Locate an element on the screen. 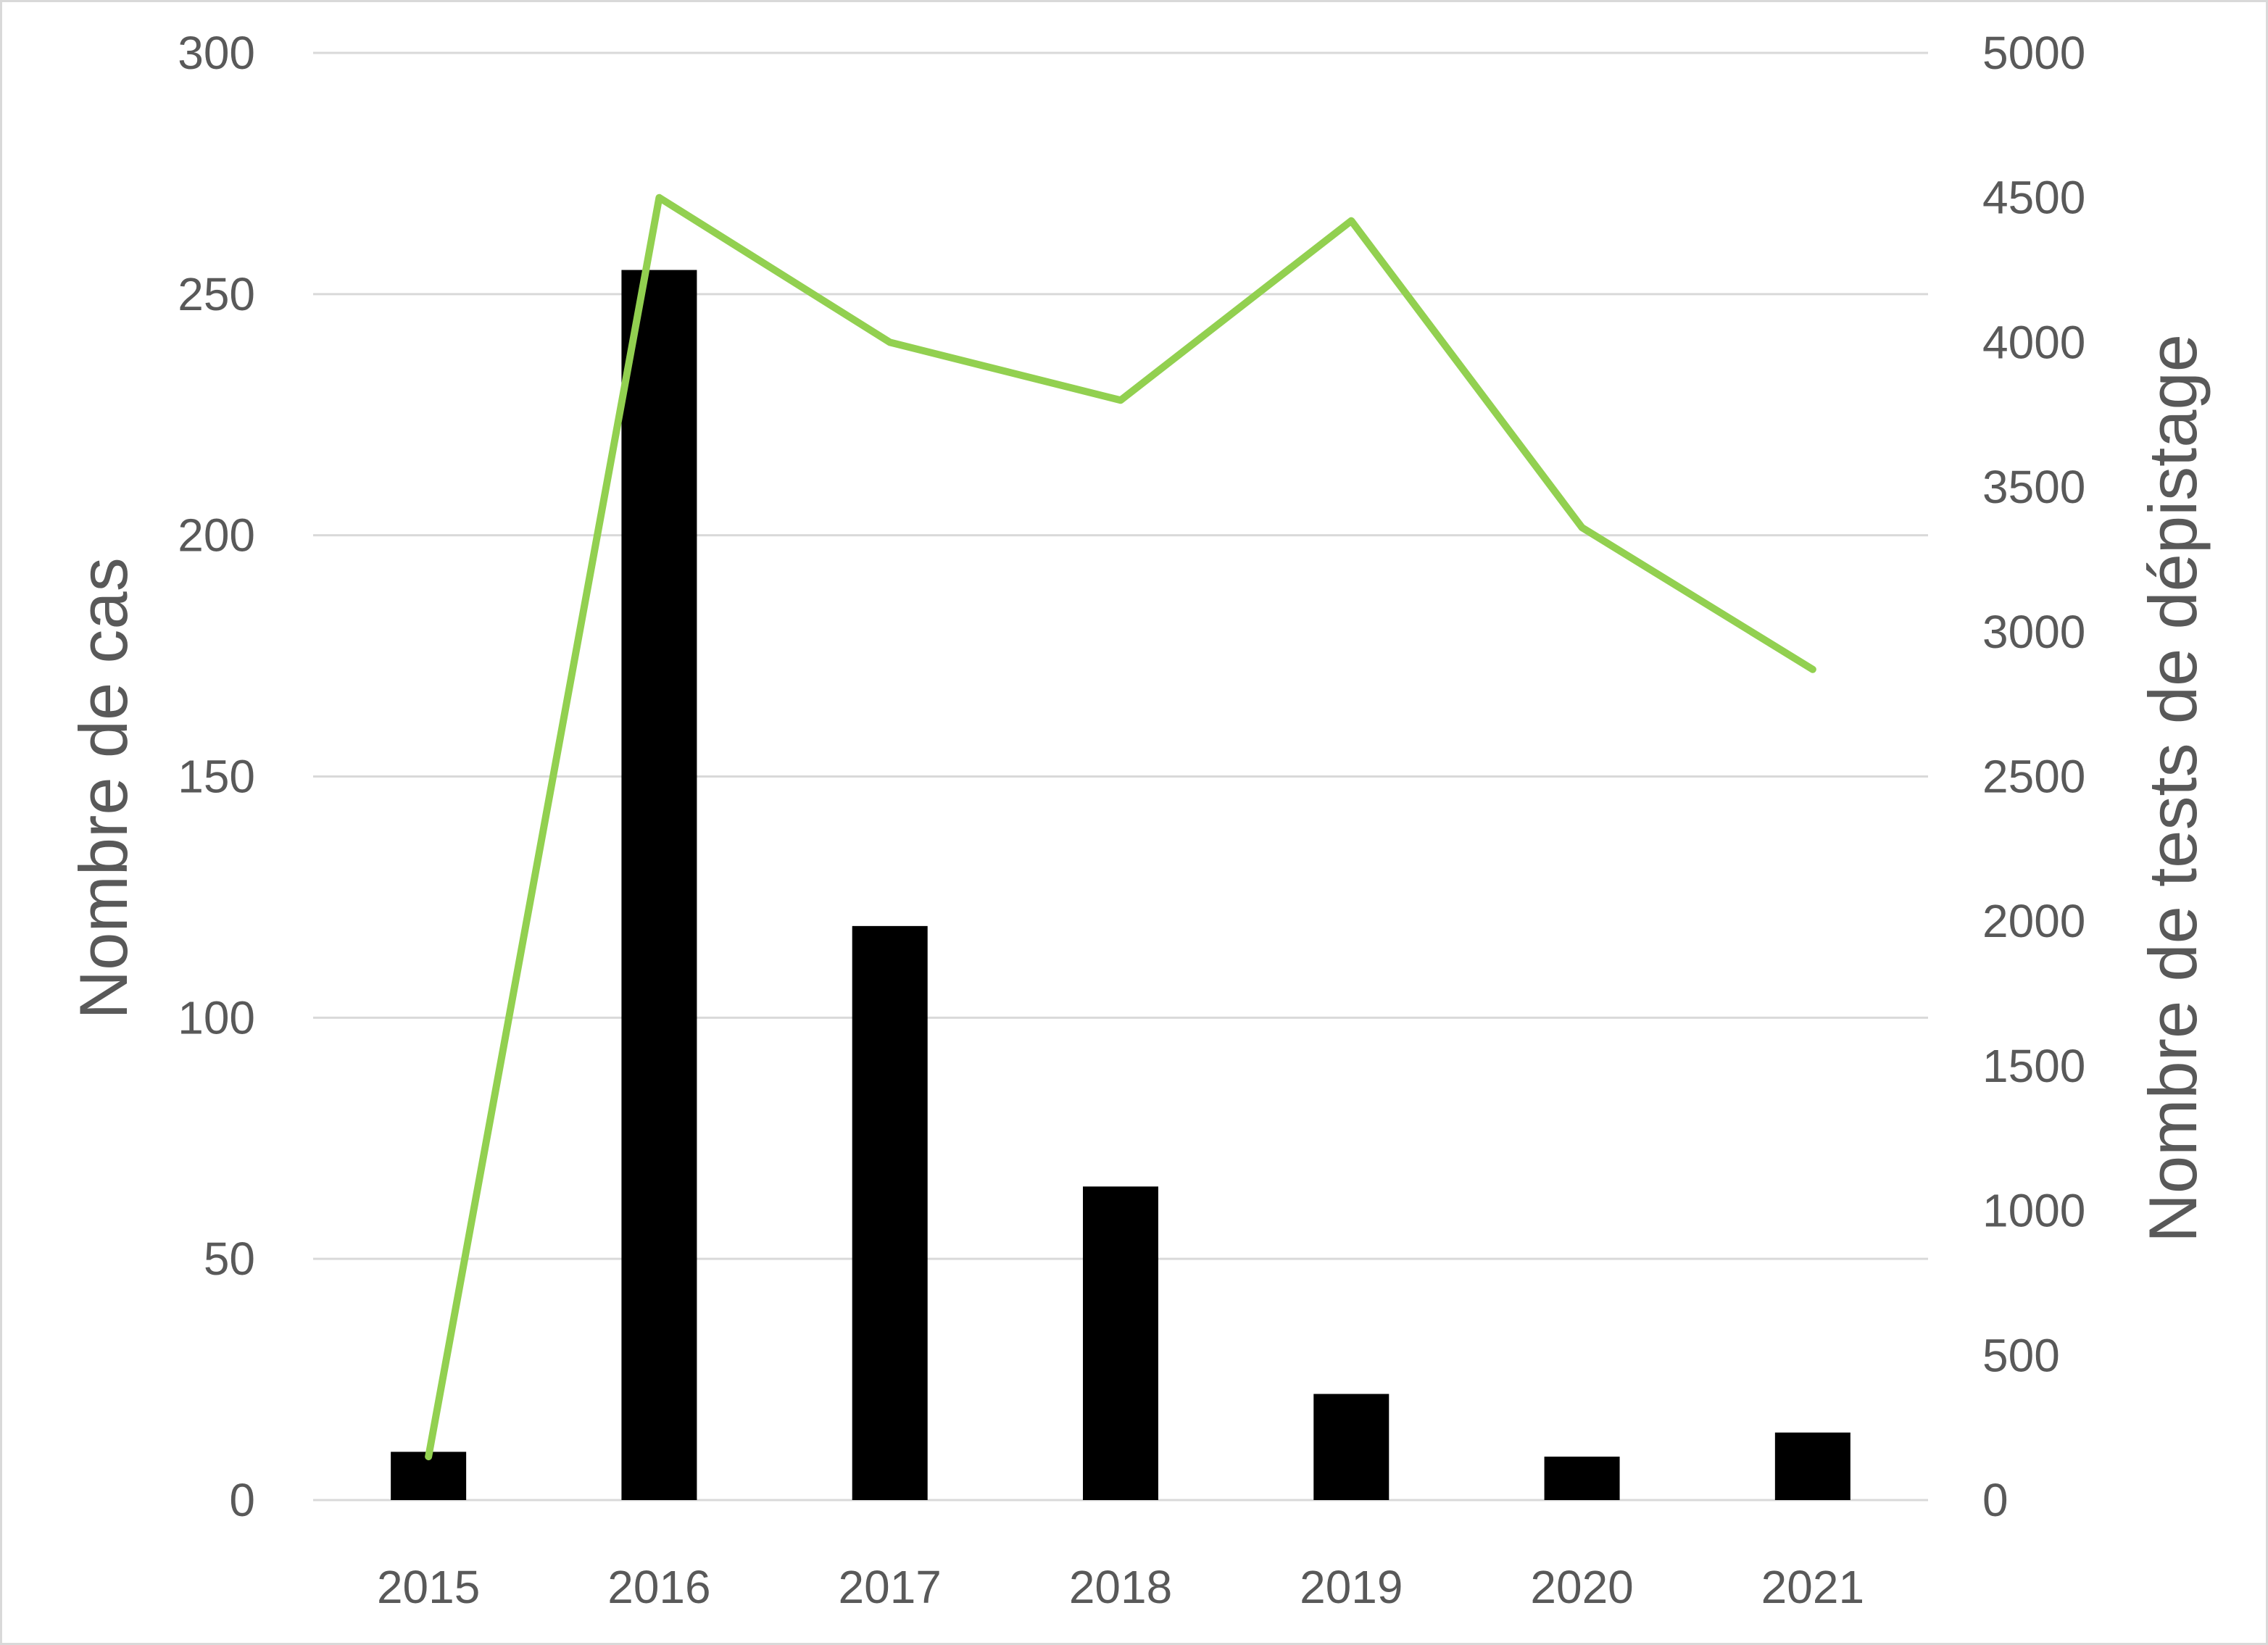 The width and height of the screenshot is (2268, 1645). bar-2017 is located at coordinates (890, 1212).